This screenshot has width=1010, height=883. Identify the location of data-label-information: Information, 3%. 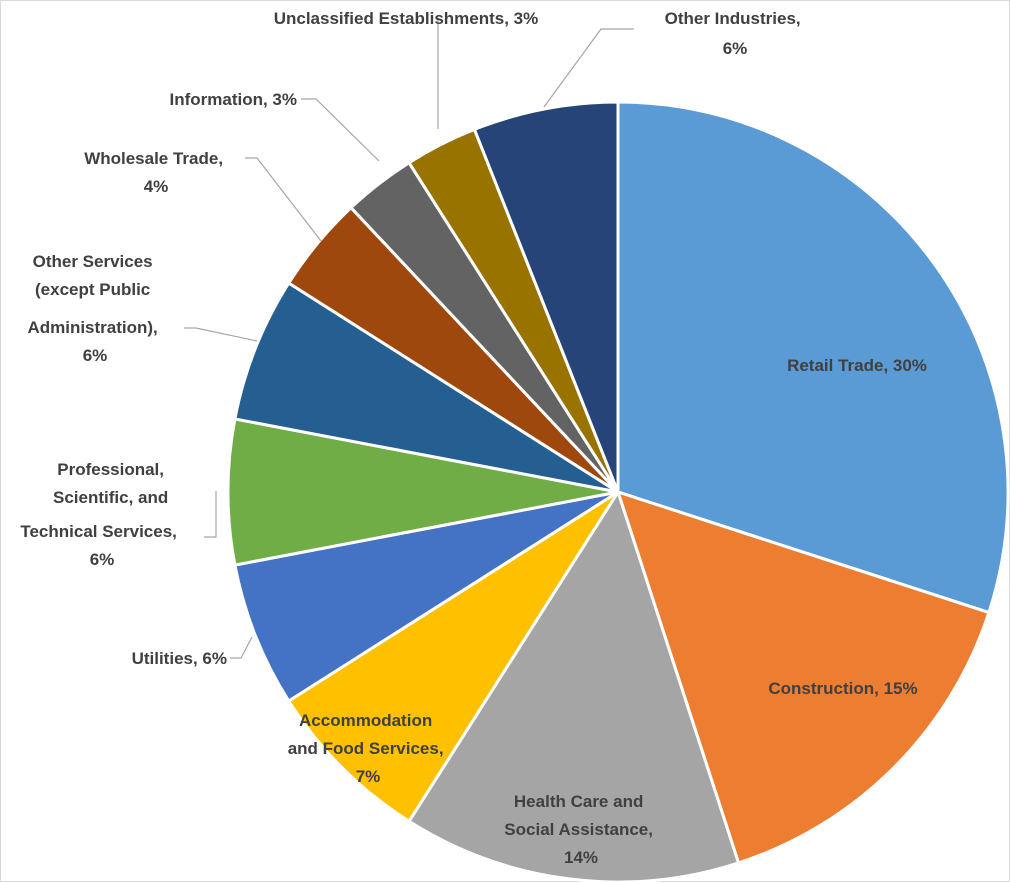
(233, 99).